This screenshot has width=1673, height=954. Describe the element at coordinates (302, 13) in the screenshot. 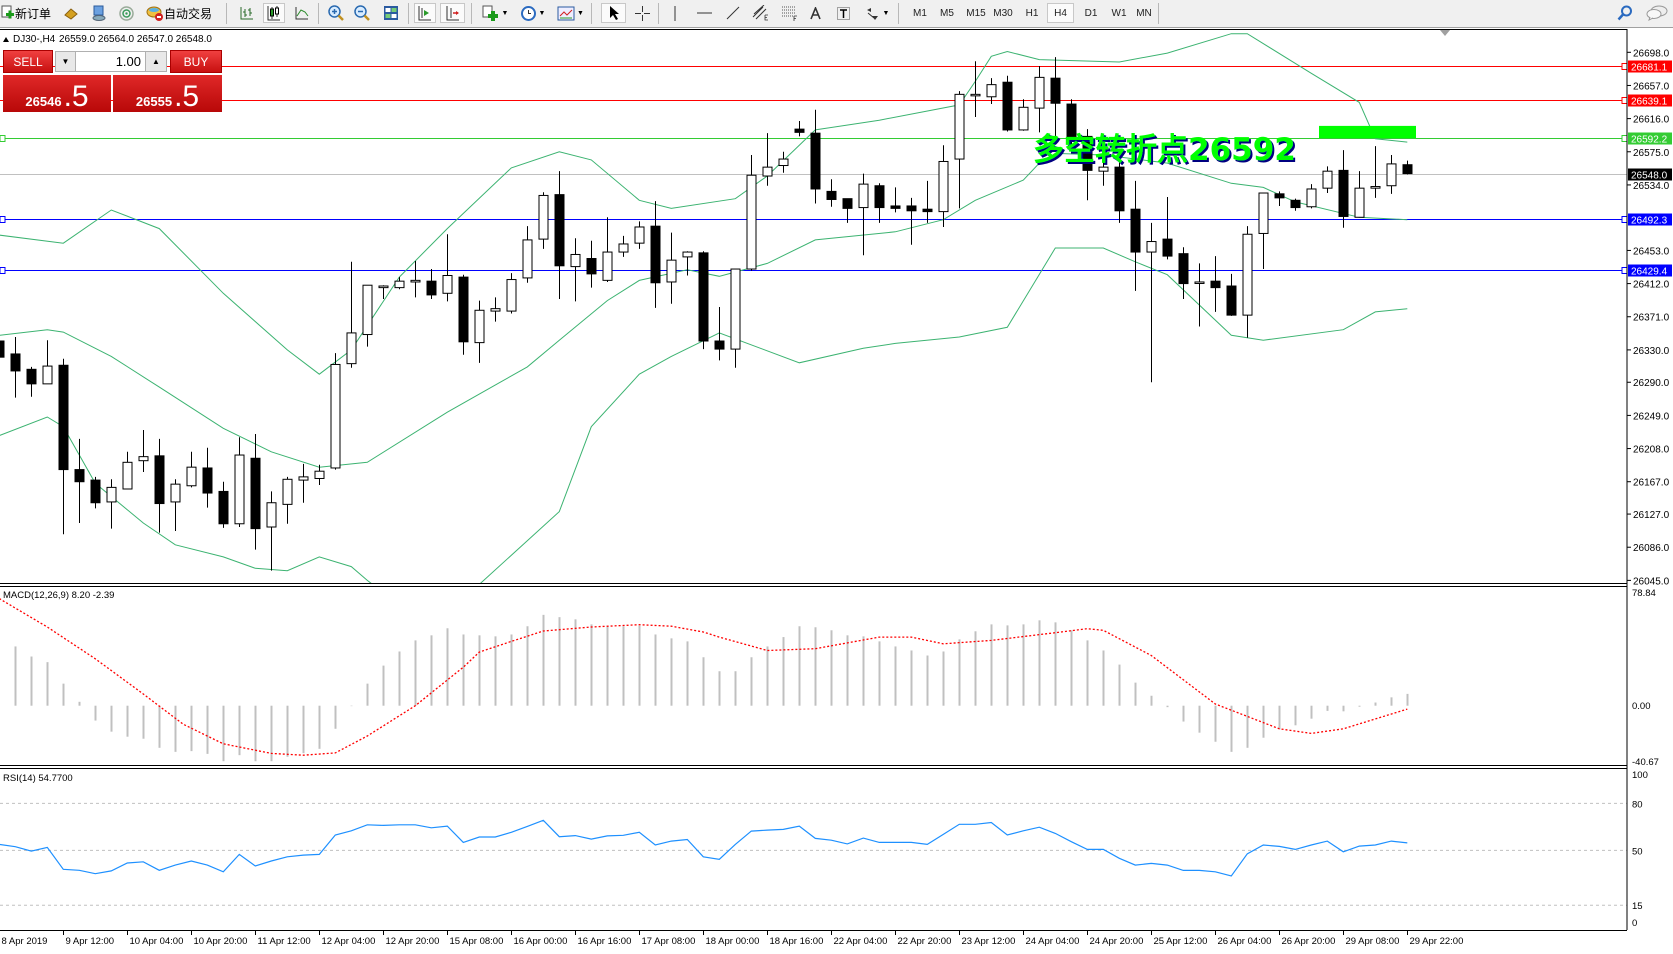

I see `line-chart-button` at that location.